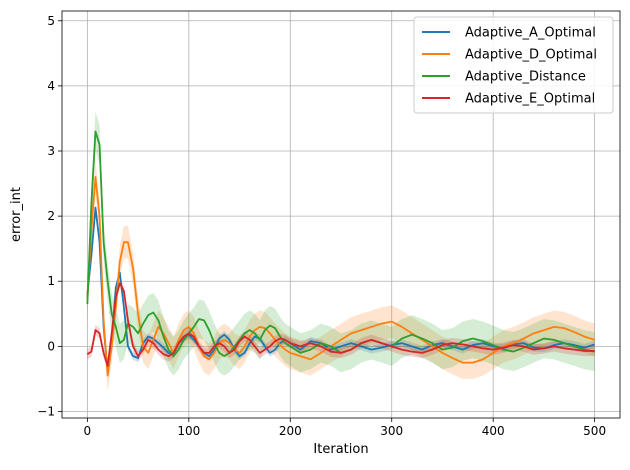 Image resolution: width=630 pixels, height=470 pixels. What do you see at coordinates (493, 431) in the screenshot?
I see `x-tick-label: 400` at bounding box center [493, 431].